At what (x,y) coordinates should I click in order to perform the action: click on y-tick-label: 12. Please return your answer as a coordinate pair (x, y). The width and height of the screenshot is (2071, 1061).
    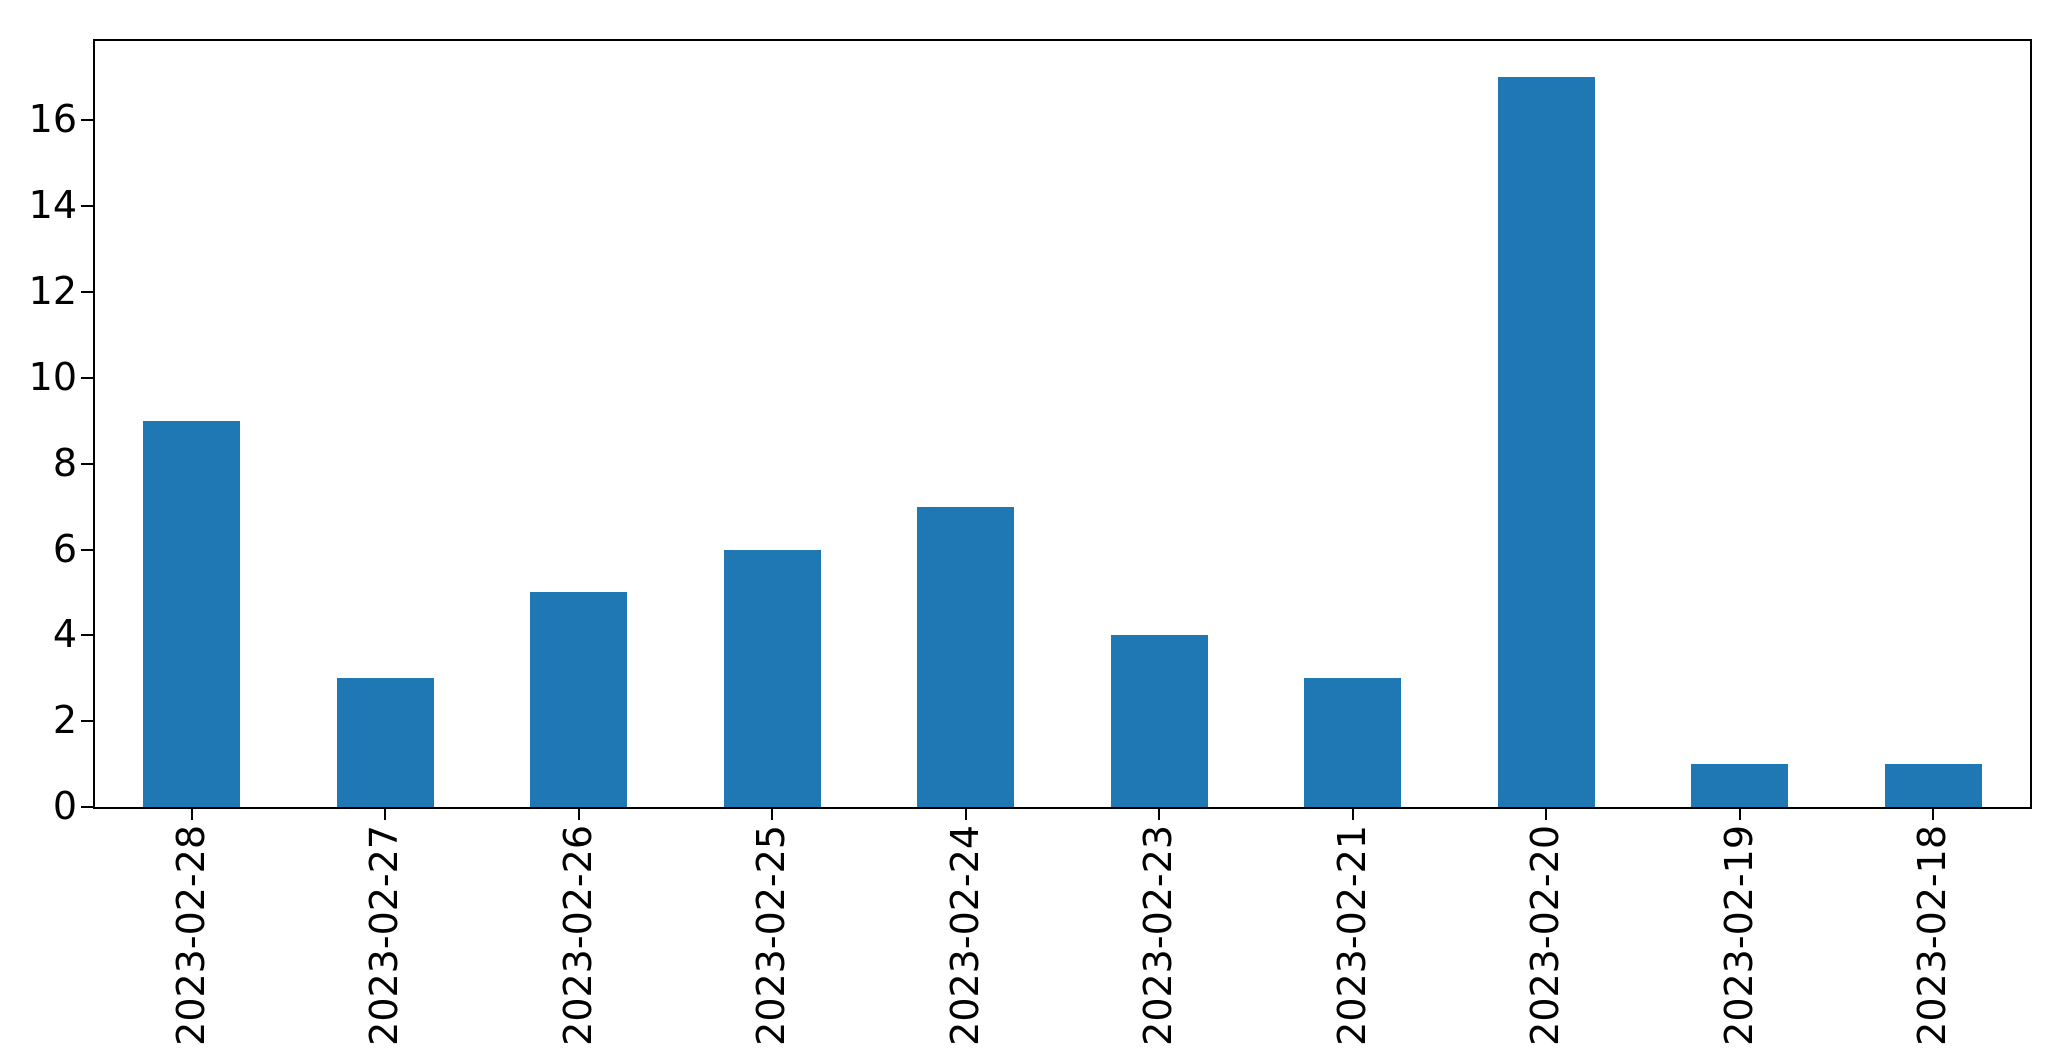
    Looking at the image, I should click on (52, 291).